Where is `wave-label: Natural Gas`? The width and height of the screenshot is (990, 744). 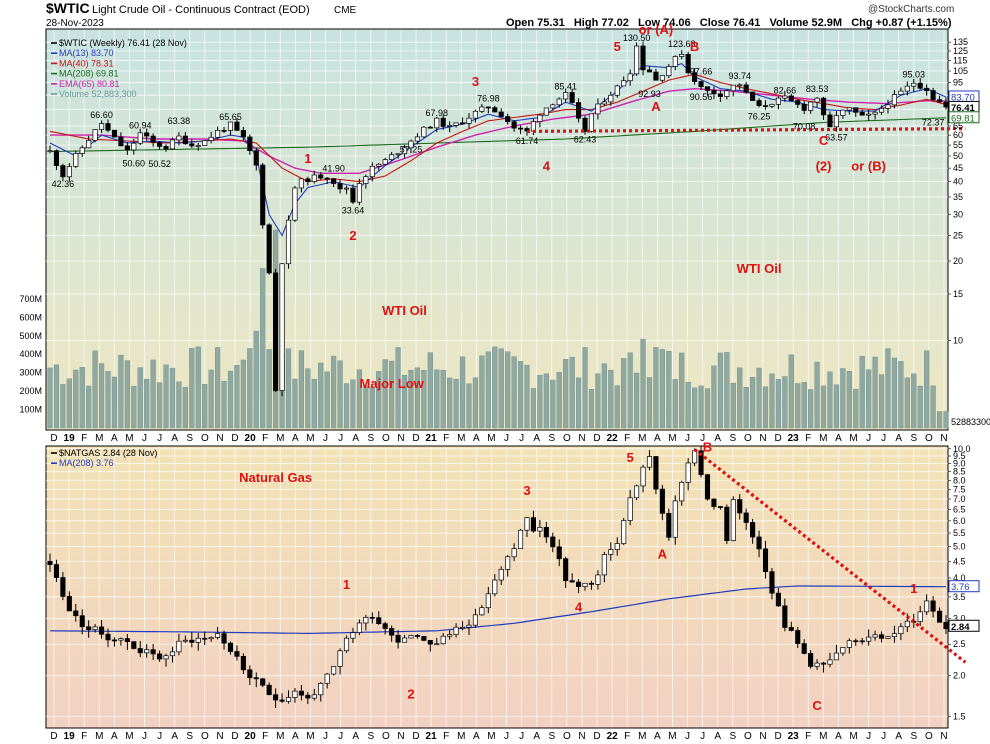 wave-label: Natural Gas is located at coordinates (275, 477).